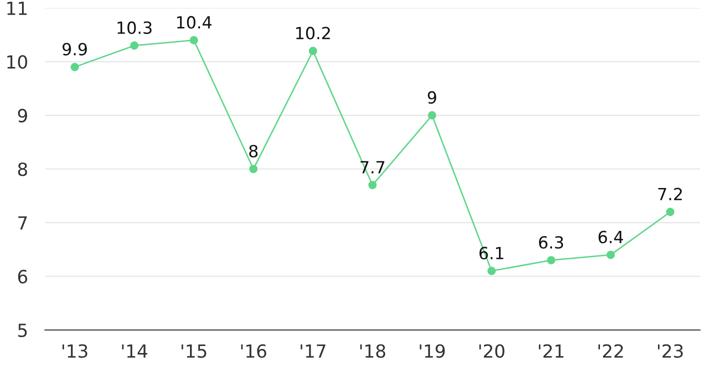 The height and width of the screenshot is (371, 710). I want to click on x-tick-label: '21, so click(551, 351).